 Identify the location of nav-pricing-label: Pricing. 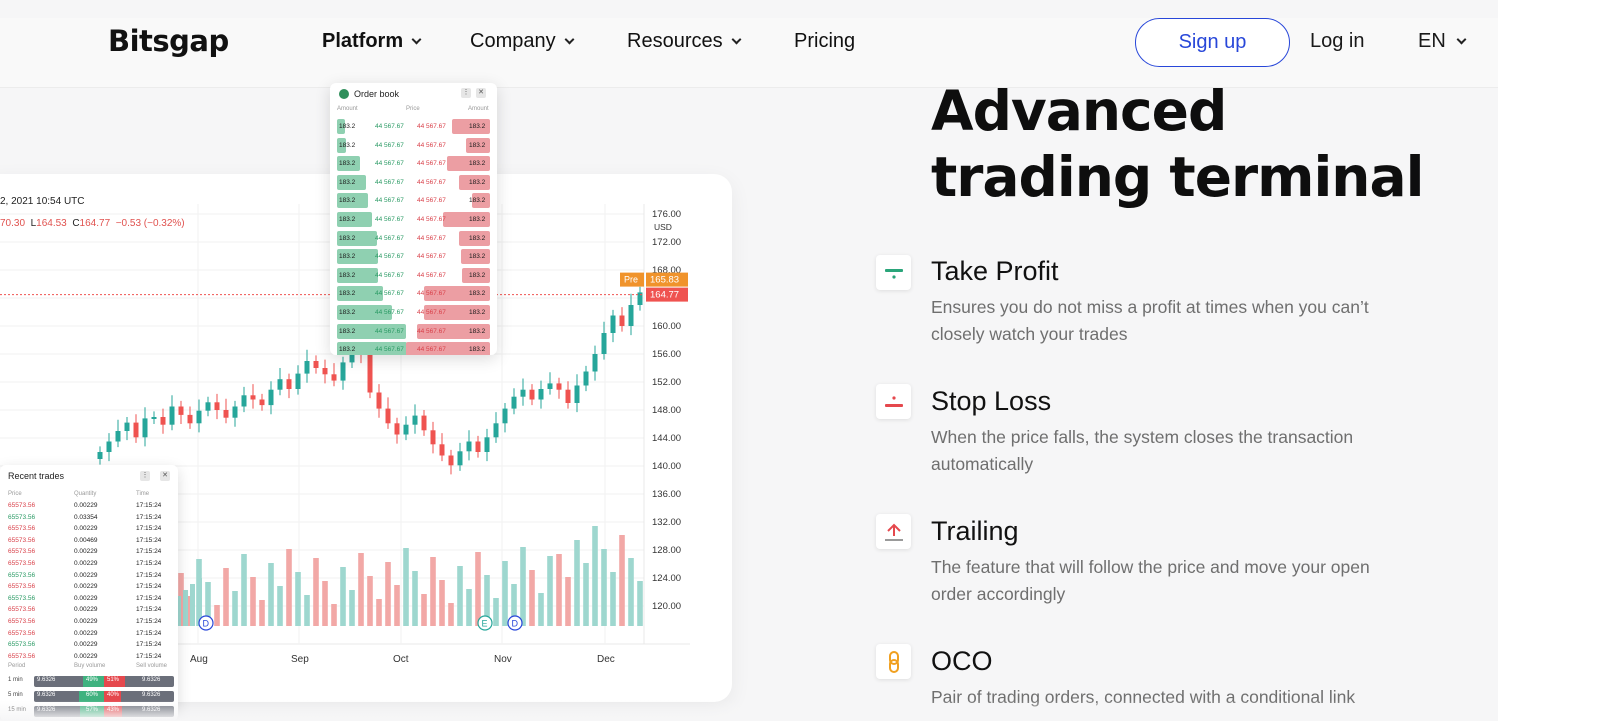
(825, 41).